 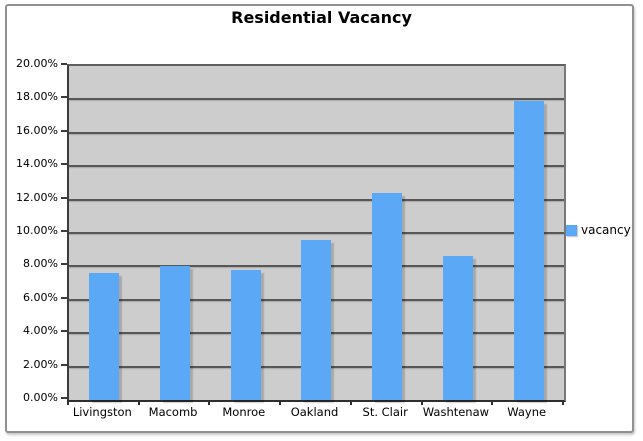 I want to click on x-axis-label-washtenaw: Washtenaw, so click(x=456, y=412).